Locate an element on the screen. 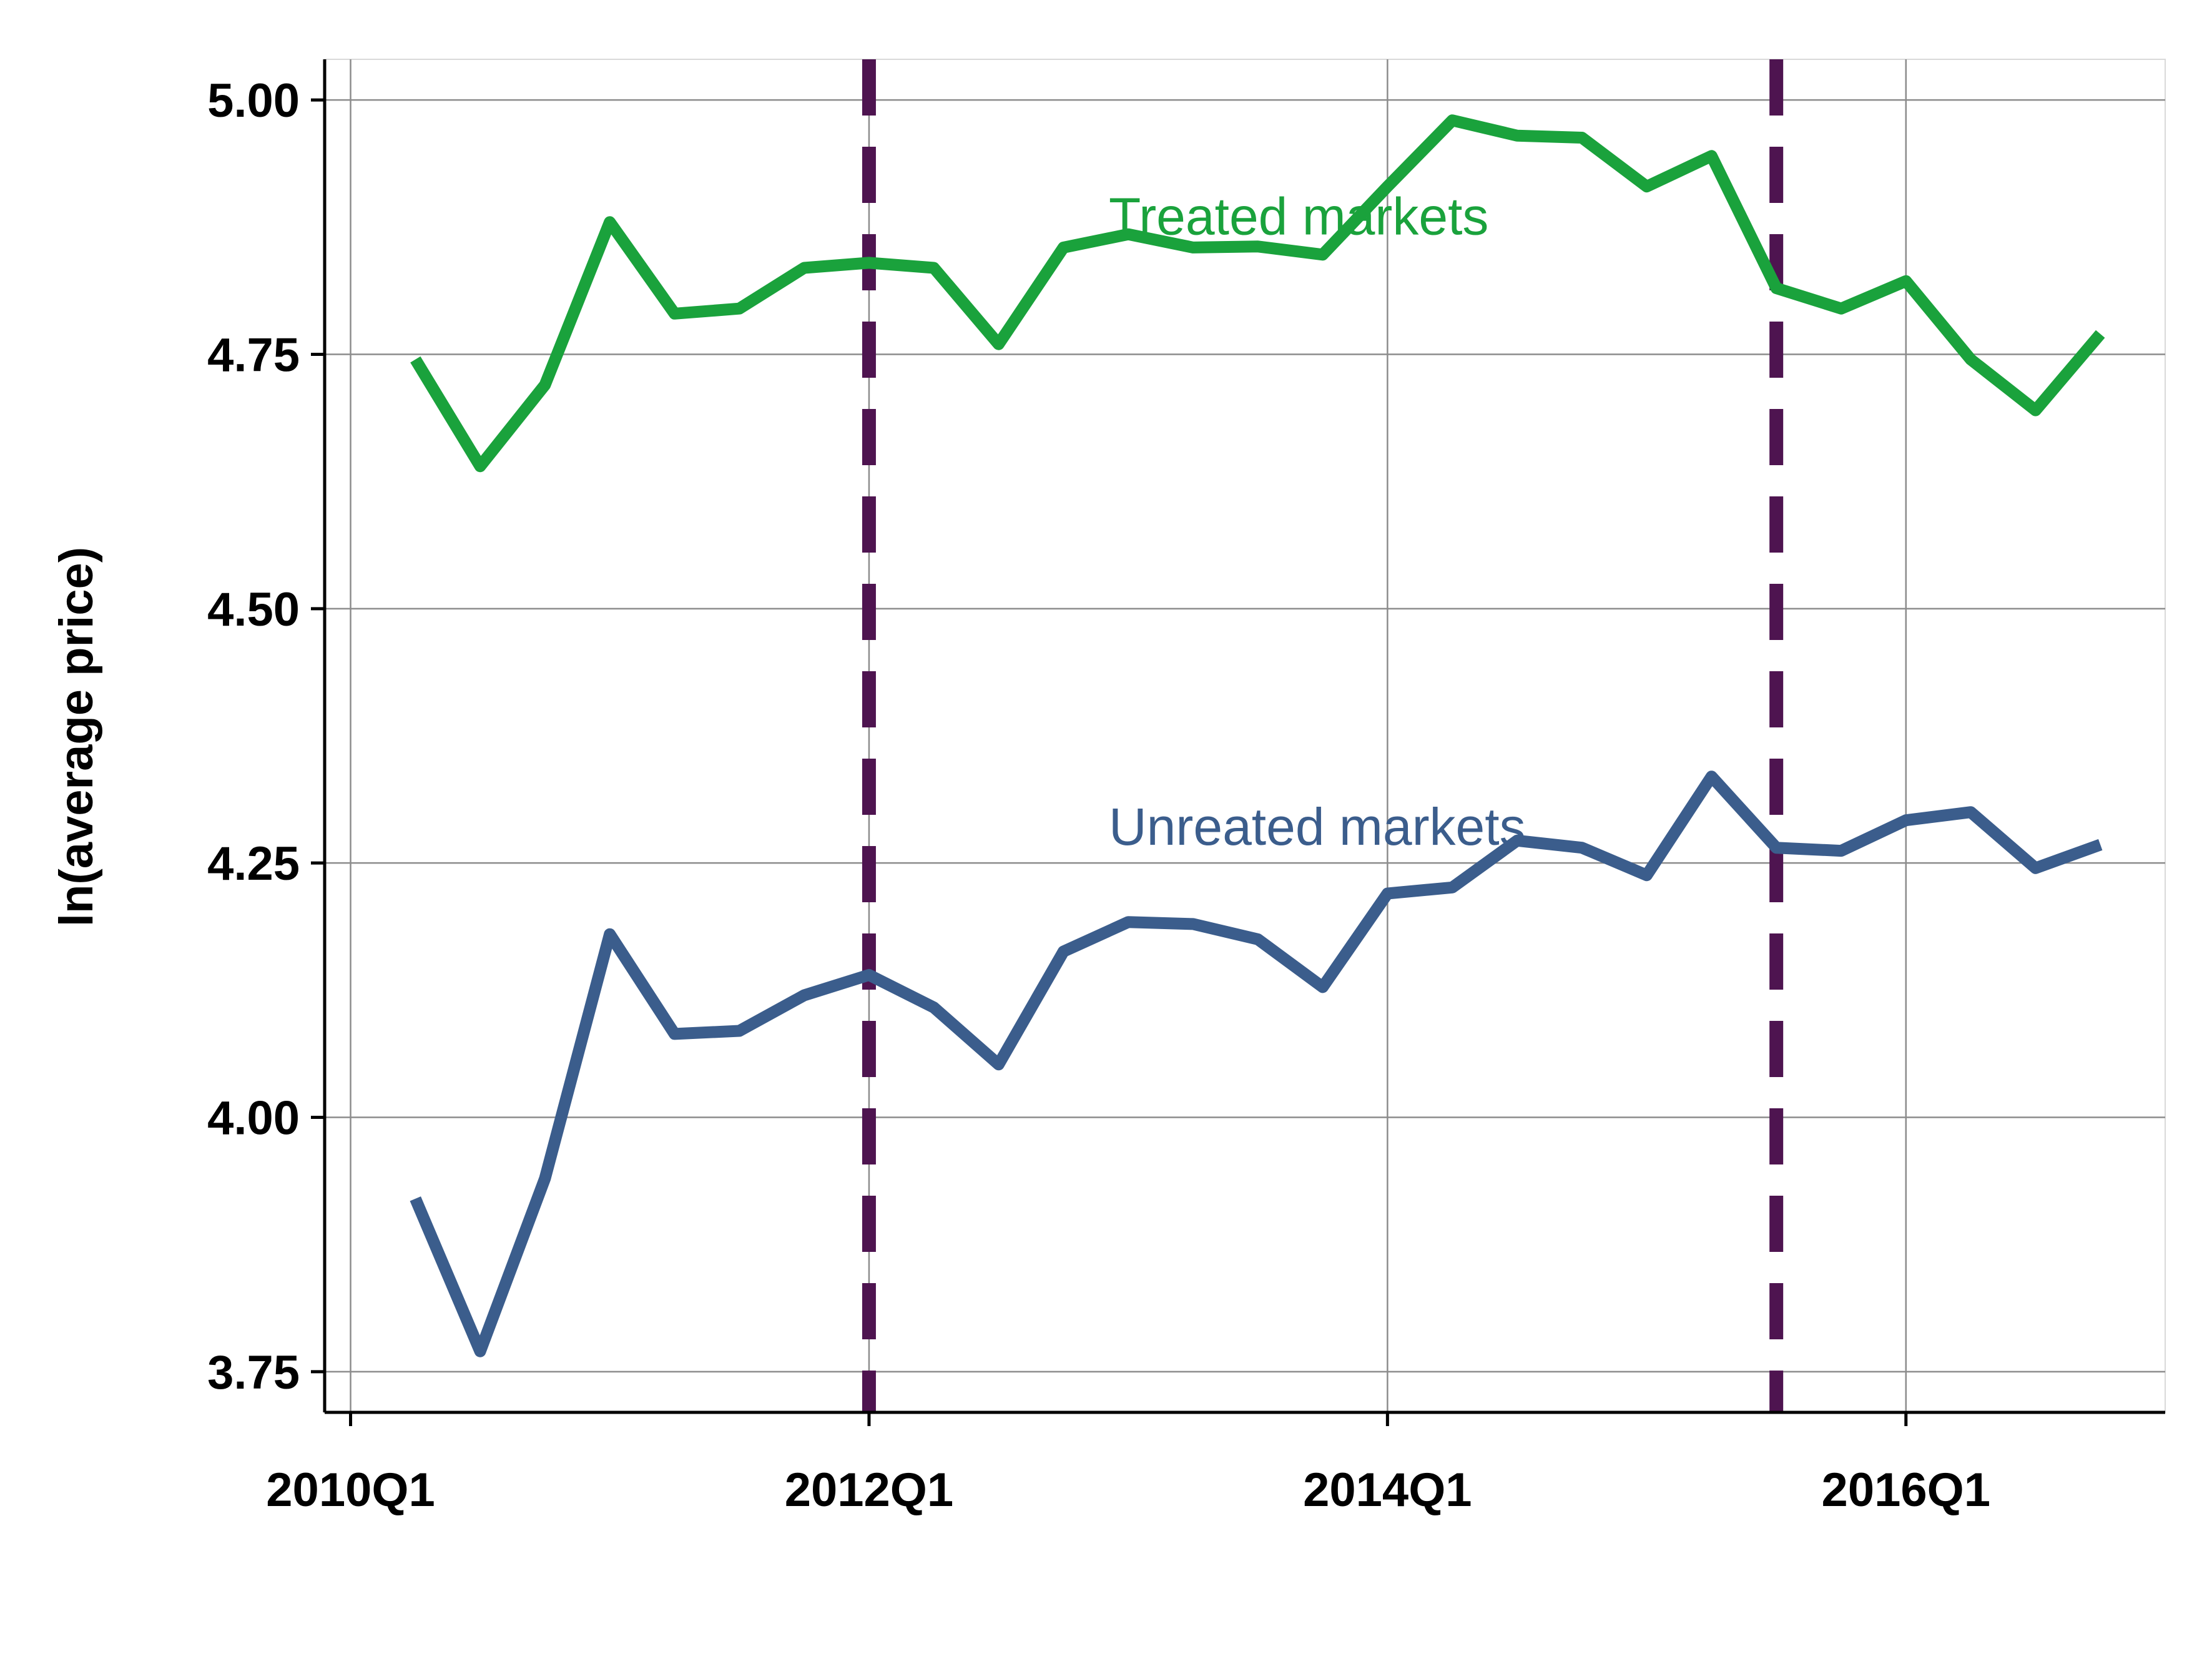 The height and width of the screenshot is (1659, 2212). x-tick-label: 2016Q1 is located at coordinates (1906, 1490).